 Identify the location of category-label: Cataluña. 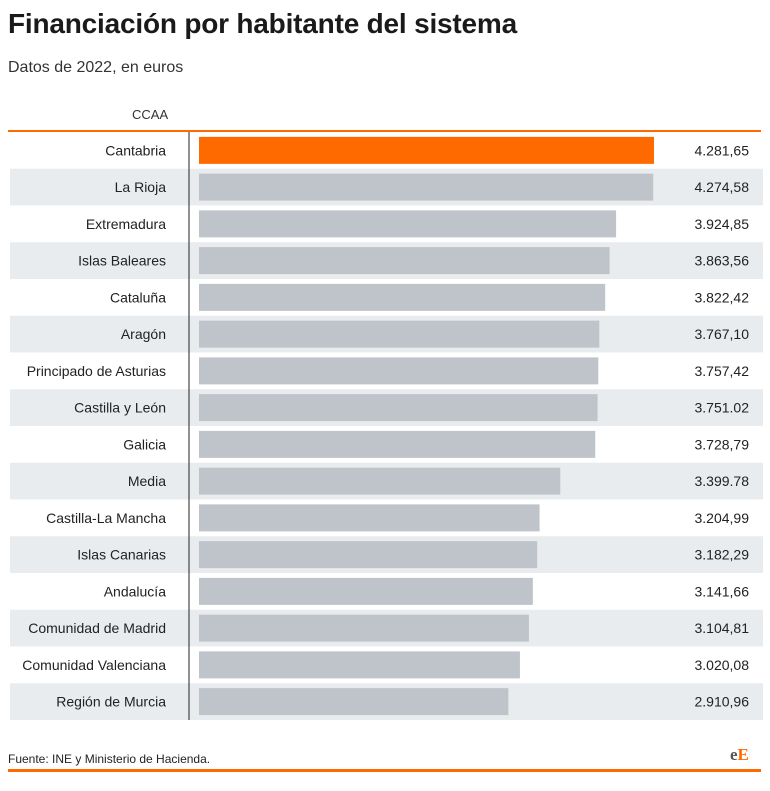
(138, 297).